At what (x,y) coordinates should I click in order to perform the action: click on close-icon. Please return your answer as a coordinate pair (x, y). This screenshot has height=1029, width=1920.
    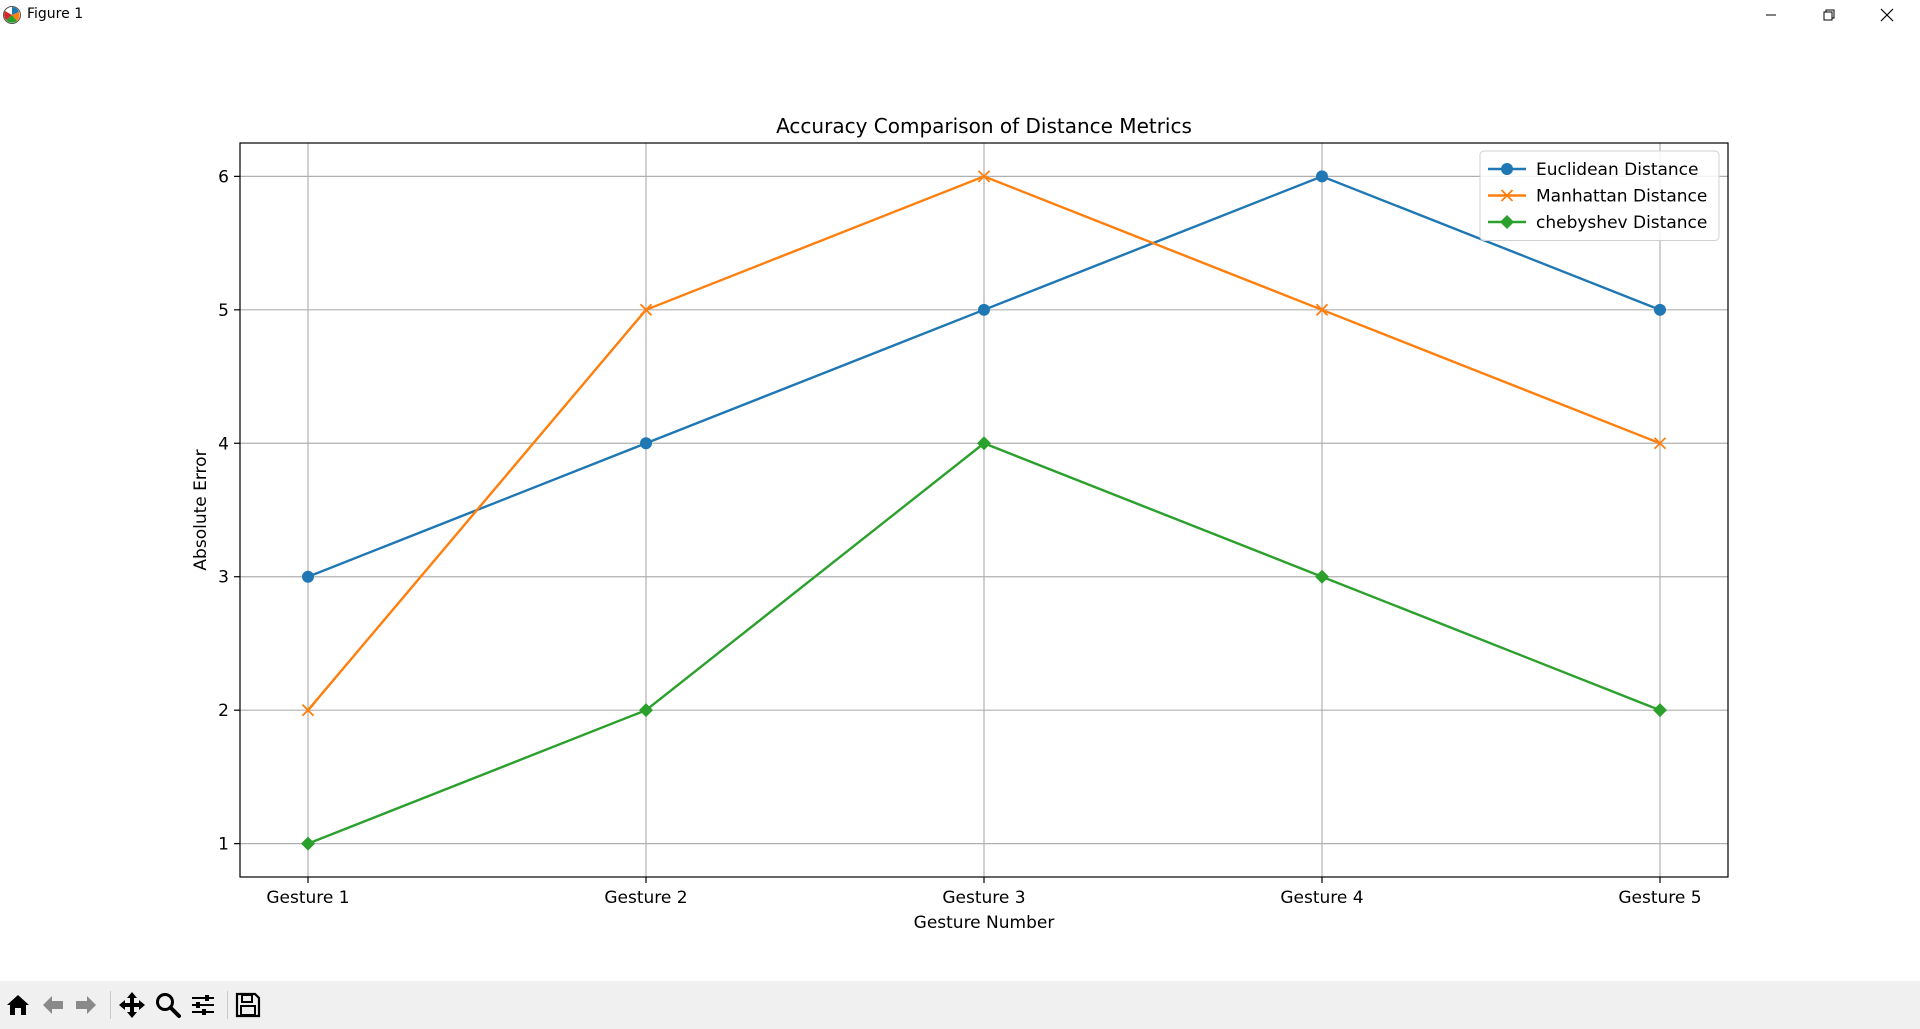
    Looking at the image, I should click on (1887, 15).